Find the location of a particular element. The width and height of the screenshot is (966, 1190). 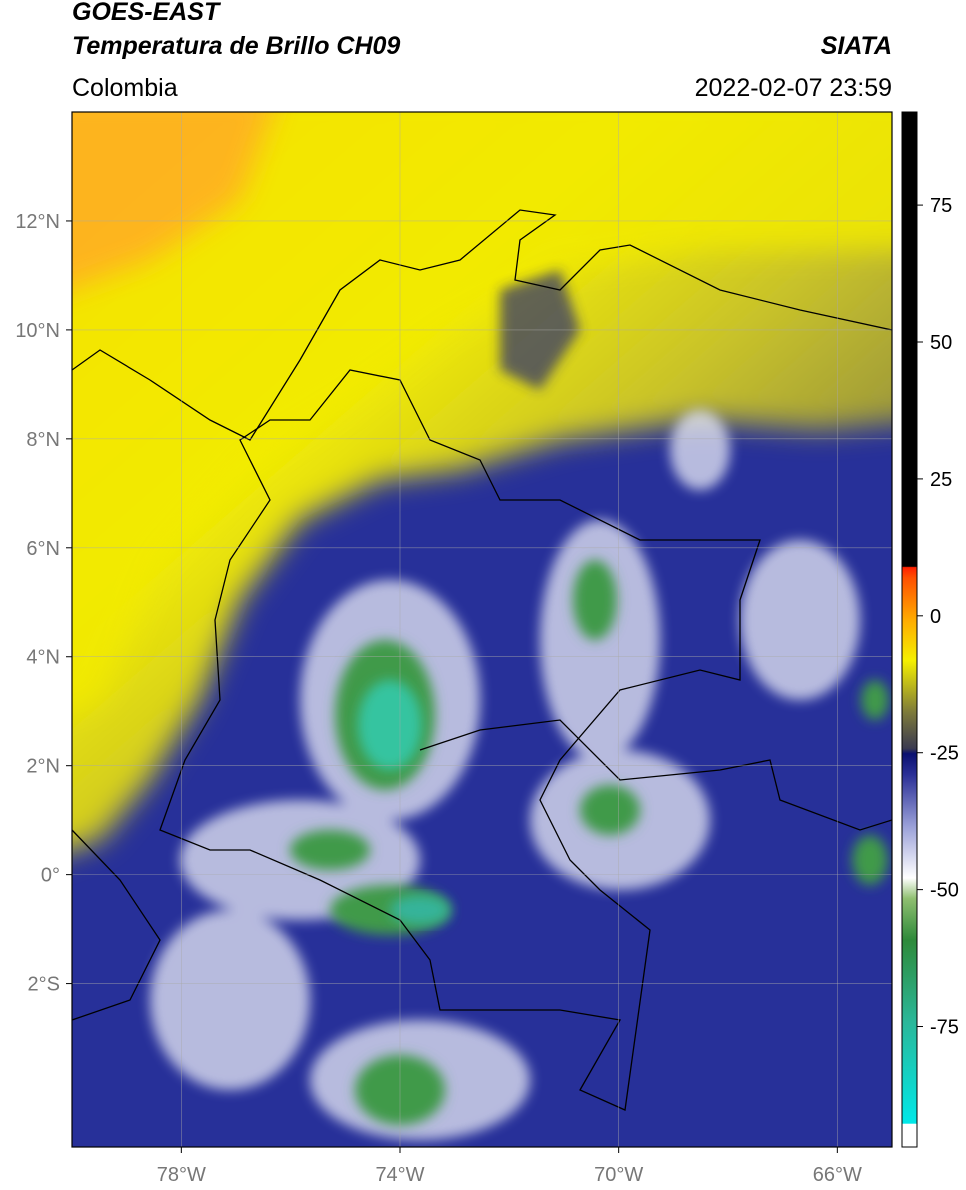

colorbar-tick-label: 50 is located at coordinates (941, 343).